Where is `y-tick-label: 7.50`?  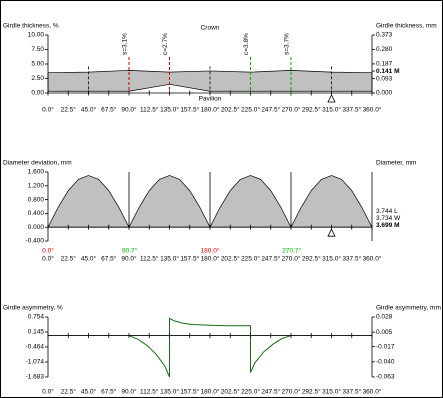 y-tick-label: 7.50 is located at coordinates (37, 49).